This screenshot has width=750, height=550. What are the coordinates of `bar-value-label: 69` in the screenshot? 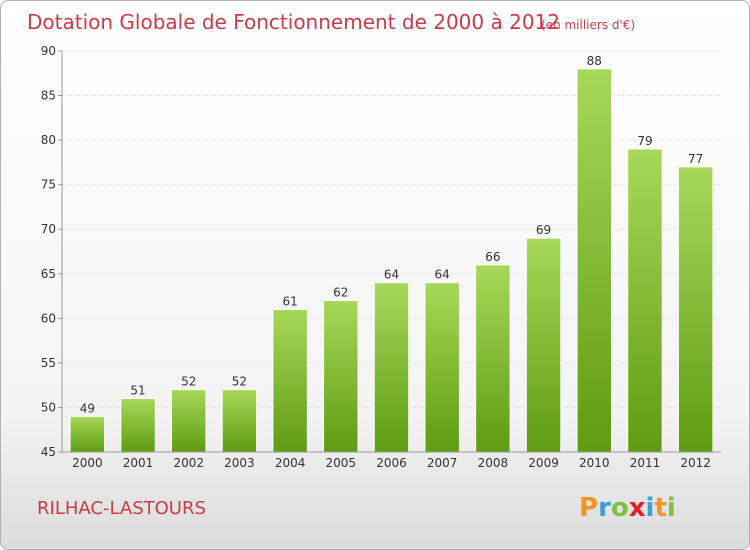 It's located at (543, 230).